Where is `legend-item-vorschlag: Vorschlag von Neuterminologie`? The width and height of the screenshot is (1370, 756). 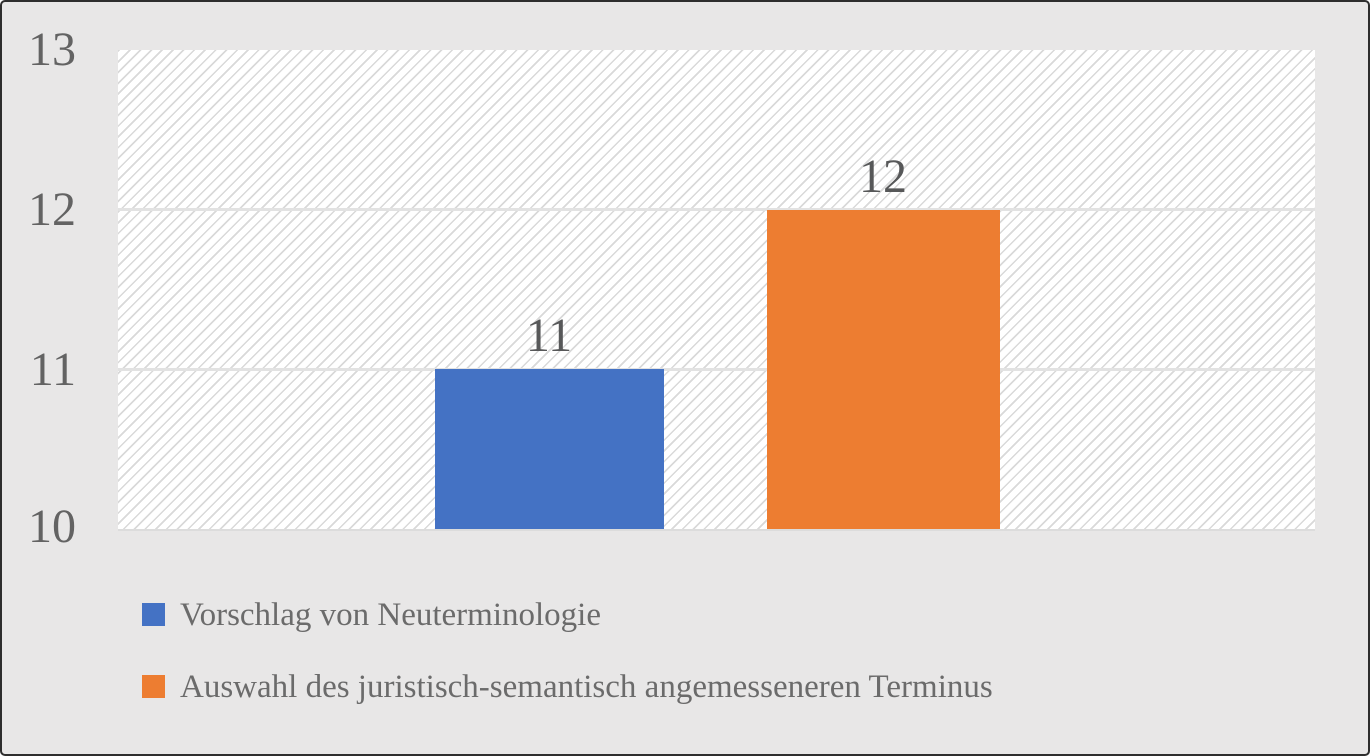 legend-item-vorschlag: Vorschlag von Neuterminologie is located at coordinates (371, 614).